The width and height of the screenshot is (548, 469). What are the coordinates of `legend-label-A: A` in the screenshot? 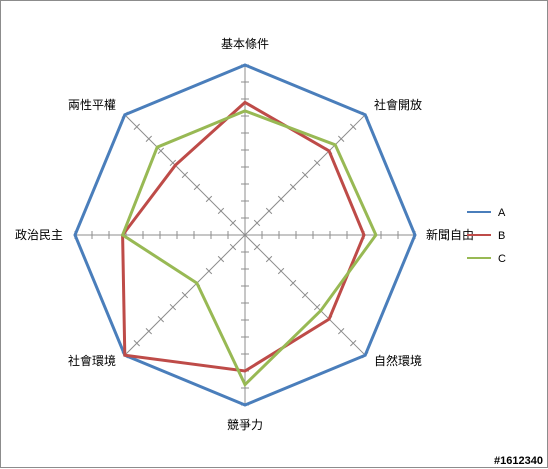 It's located at (502, 213).